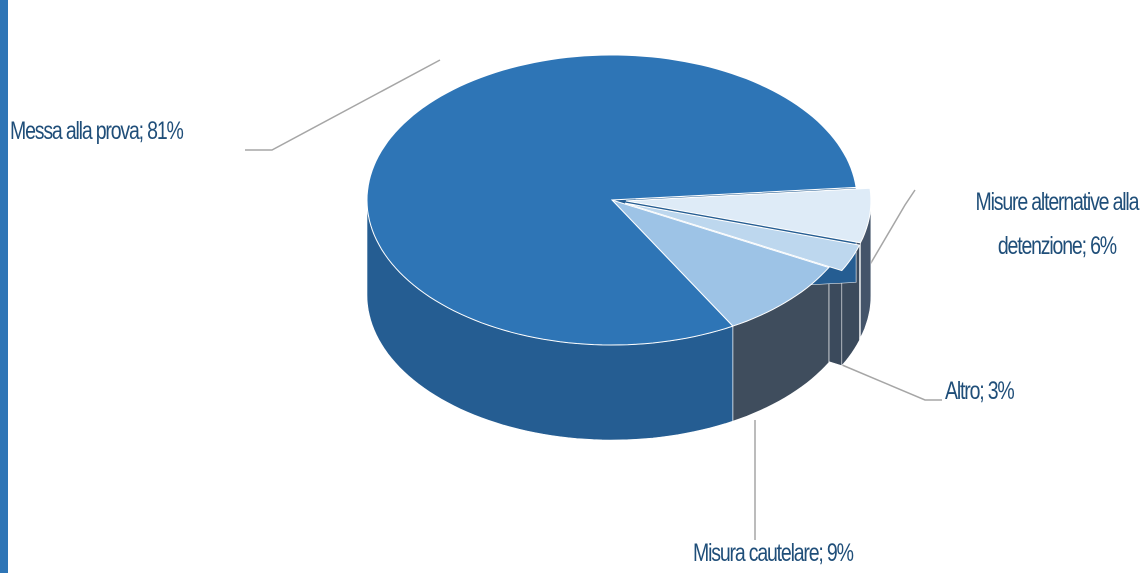 This screenshot has height=576, width=1147. I want to click on data-label: Altro; 3%, so click(980, 391).